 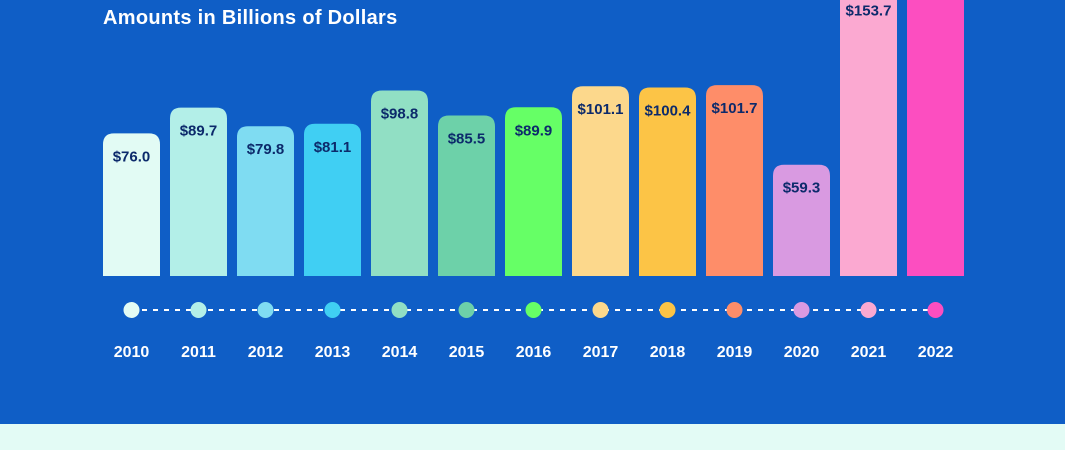 I want to click on timeline-dot-2016, so click(x=533, y=310).